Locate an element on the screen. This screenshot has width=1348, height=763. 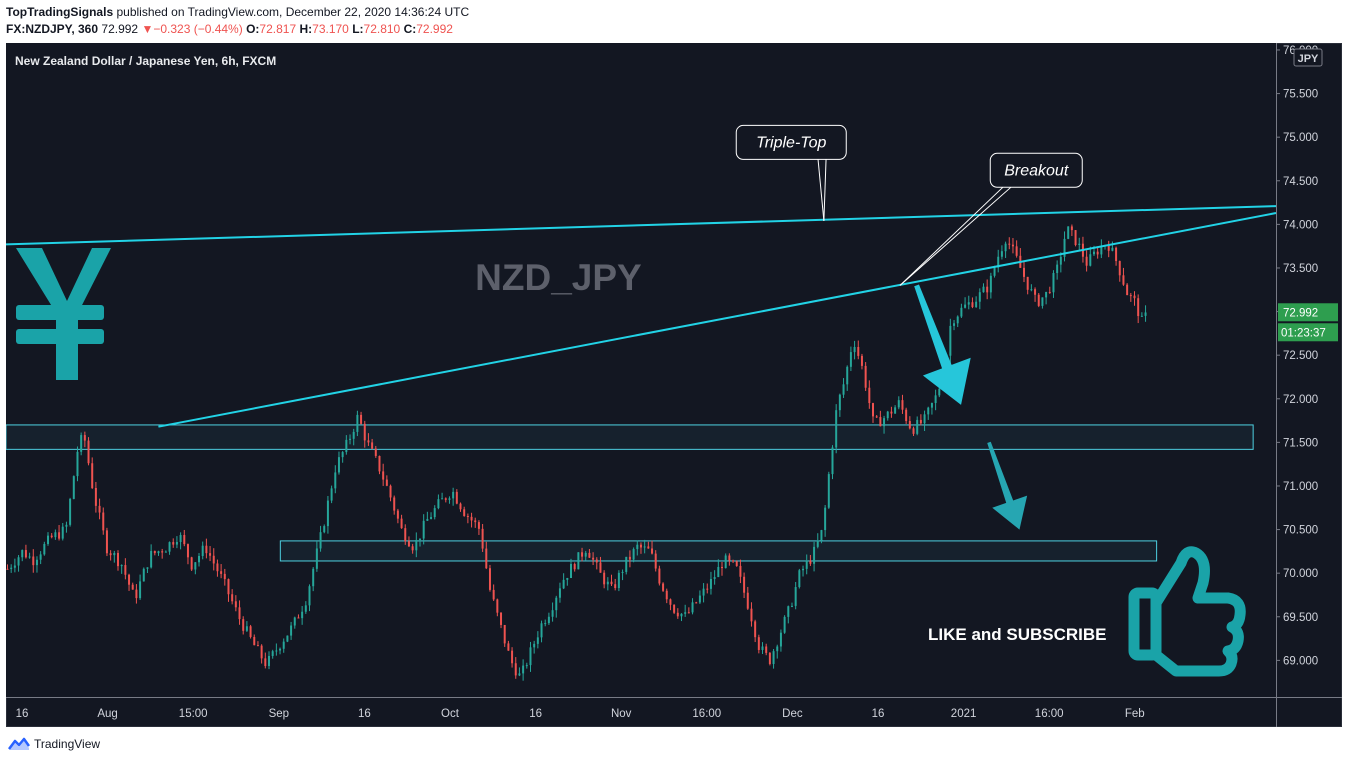
callout-pointer-right is located at coordinates (955, 236).